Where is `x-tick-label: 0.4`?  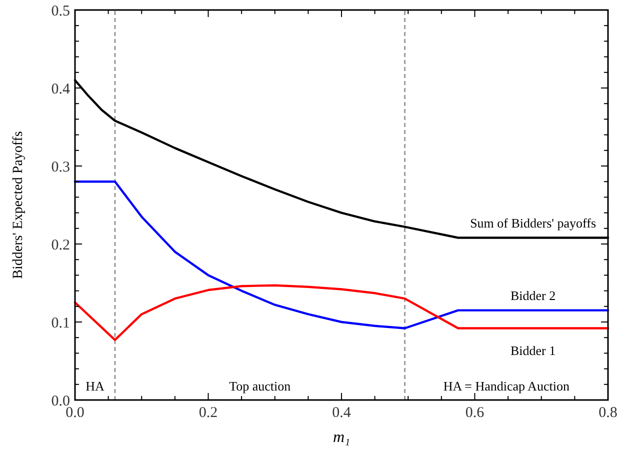
x-tick-label: 0.4 is located at coordinates (342, 413).